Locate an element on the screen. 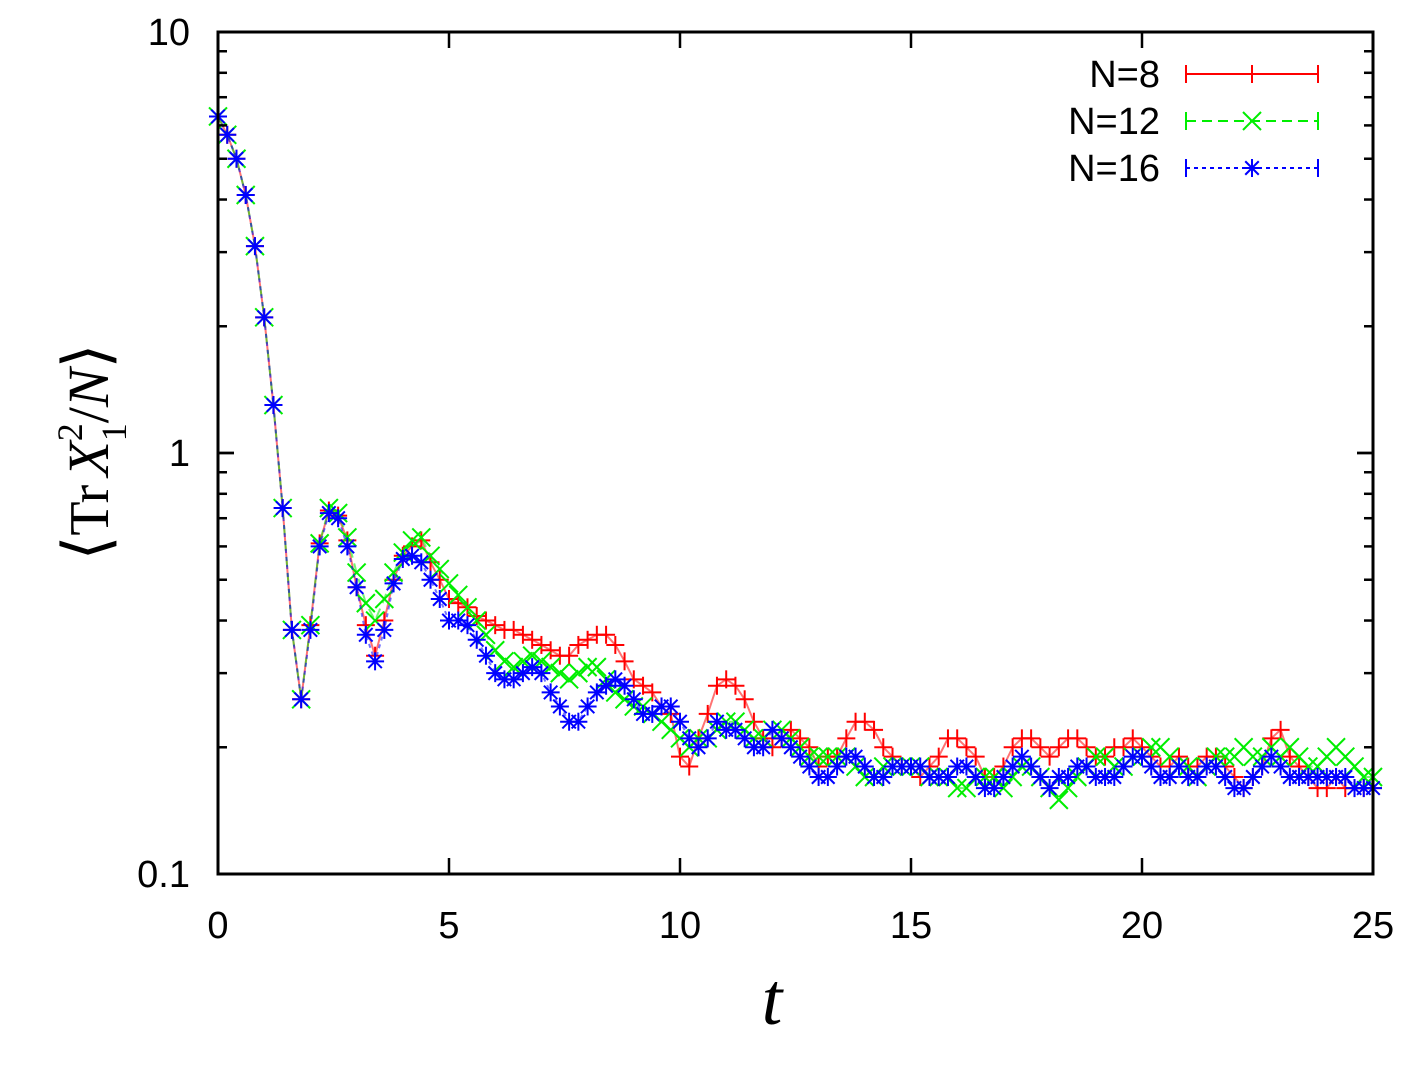 The height and width of the screenshot is (1067, 1422). y-label-sub: 1 is located at coordinates (114, 432).